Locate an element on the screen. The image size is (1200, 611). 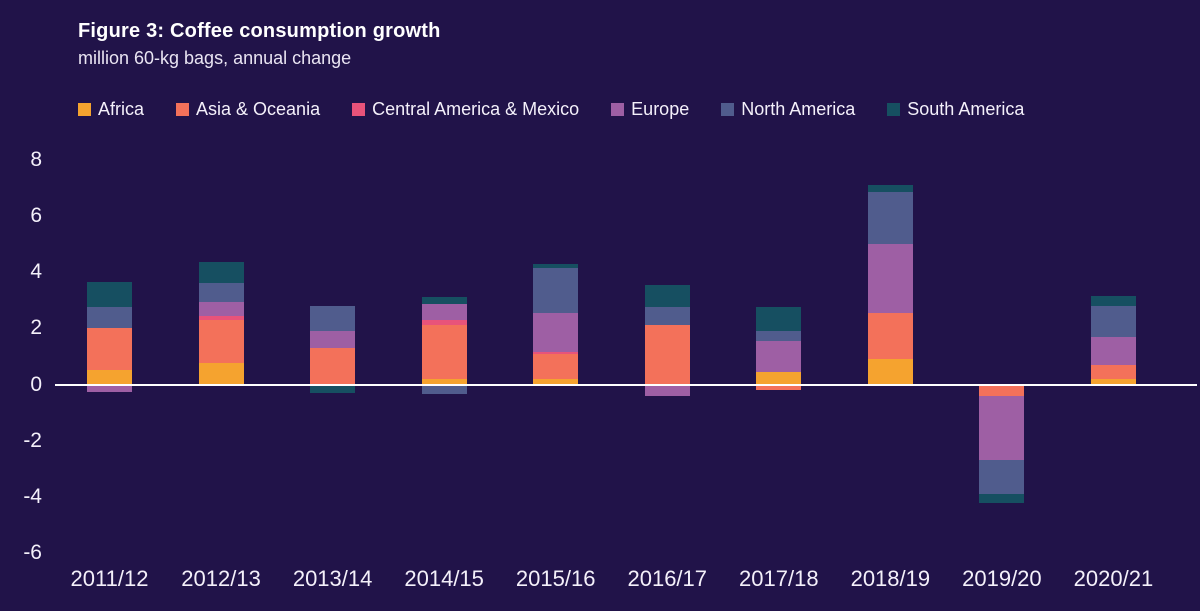
x-axis-label-2015-16: 2015/16 is located at coordinates (555, 578).